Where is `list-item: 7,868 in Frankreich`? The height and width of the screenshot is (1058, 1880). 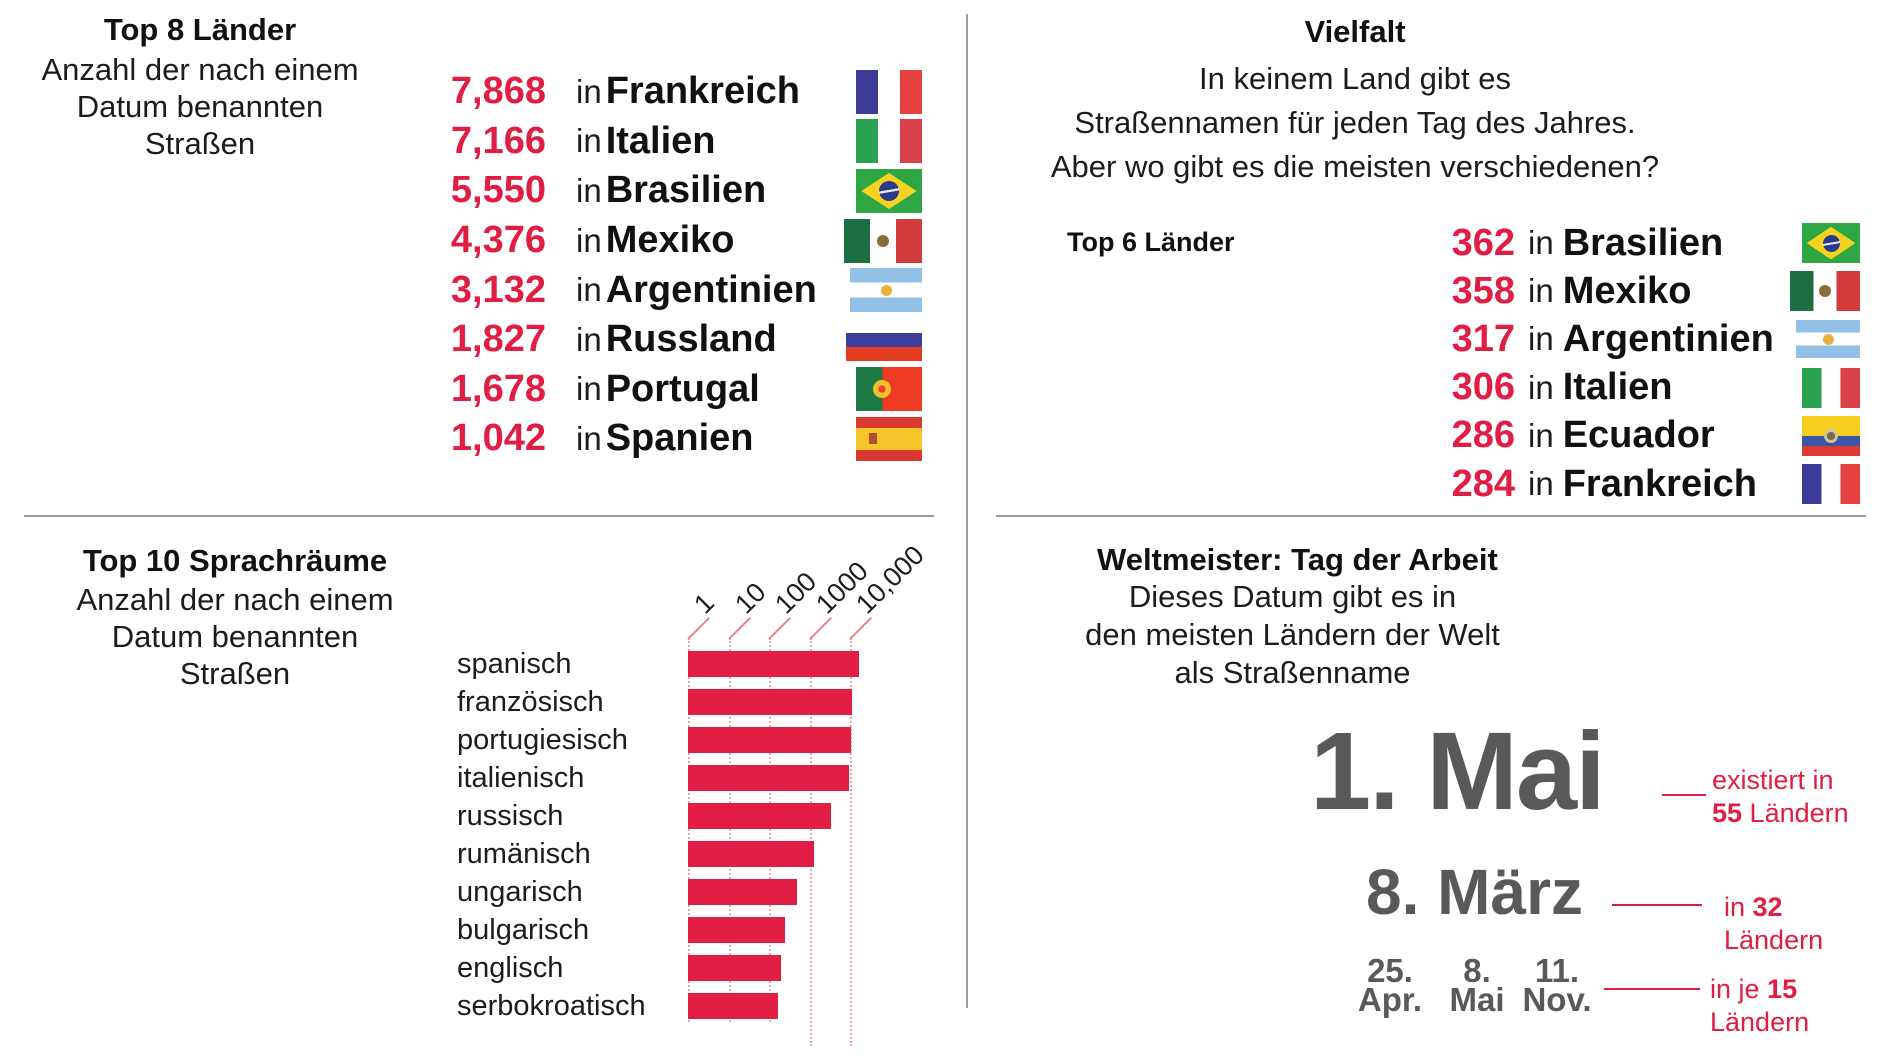
list-item: 7,868 in Frankreich is located at coordinates (652, 92).